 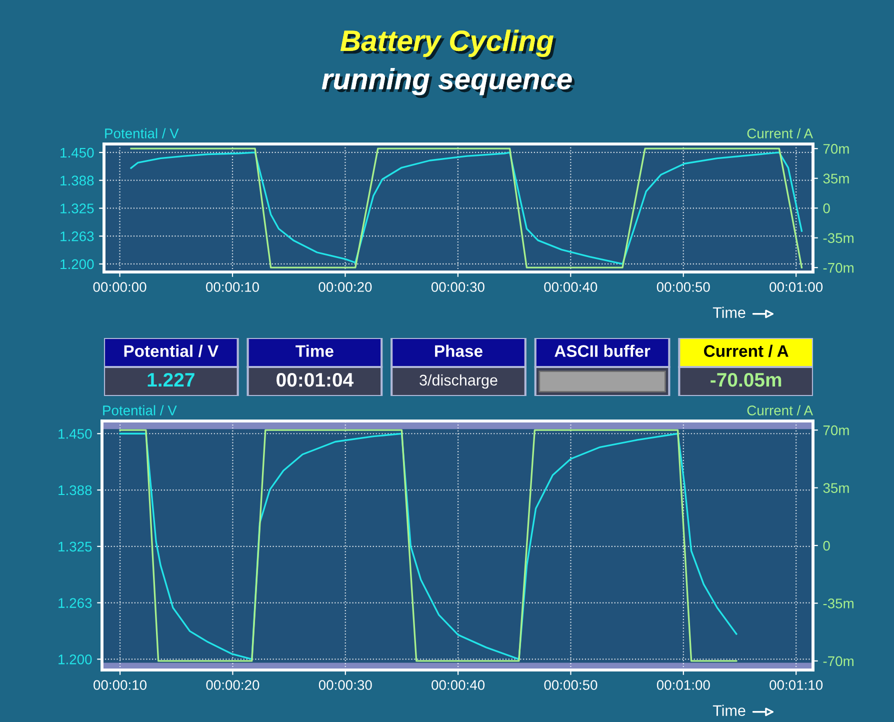 What do you see at coordinates (602, 350) in the screenshot?
I see `category-label: ASCII buffer` at bounding box center [602, 350].